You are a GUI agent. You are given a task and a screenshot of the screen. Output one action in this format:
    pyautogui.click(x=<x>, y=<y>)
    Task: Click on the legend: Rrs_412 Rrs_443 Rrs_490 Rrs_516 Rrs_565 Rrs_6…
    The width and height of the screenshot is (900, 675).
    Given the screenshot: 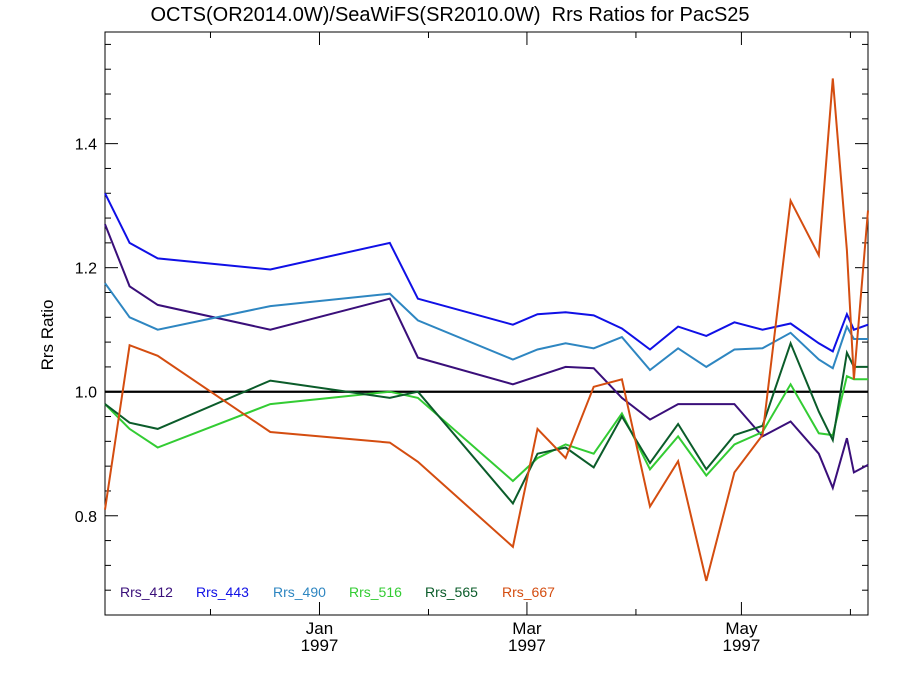 What is the action you would take?
    pyautogui.click(x=337, y=592)
    